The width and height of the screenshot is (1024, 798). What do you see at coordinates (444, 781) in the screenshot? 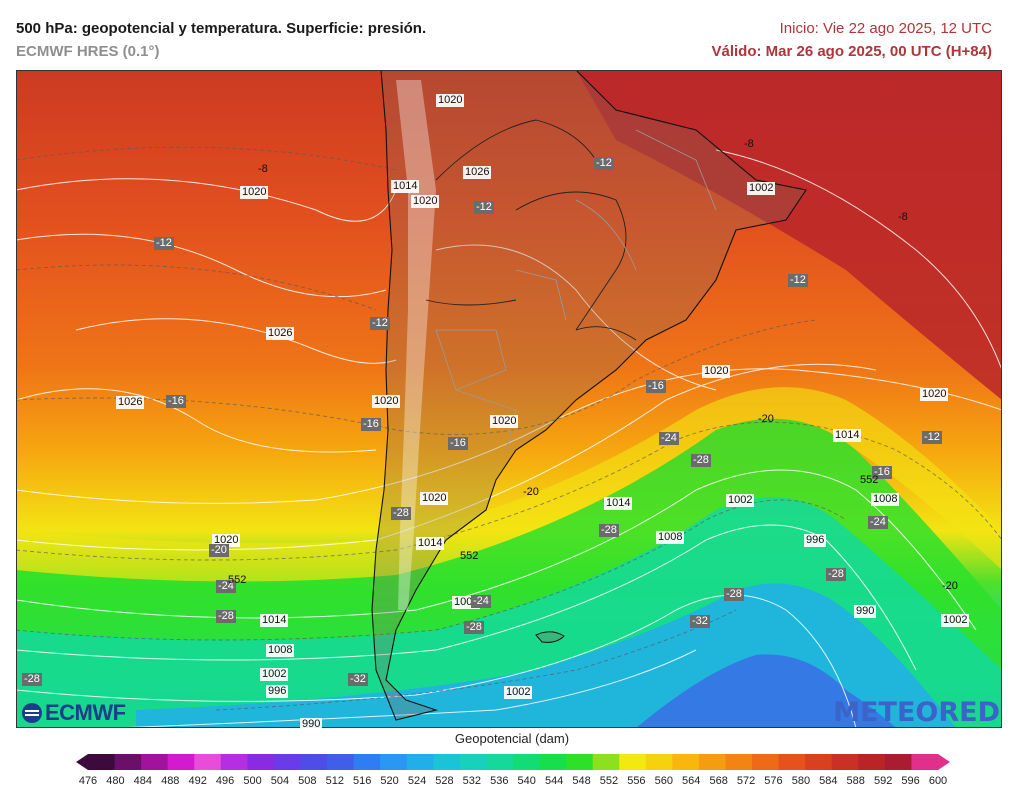
I see `legend-tick-label: 528` at bounding box center [444, 781].